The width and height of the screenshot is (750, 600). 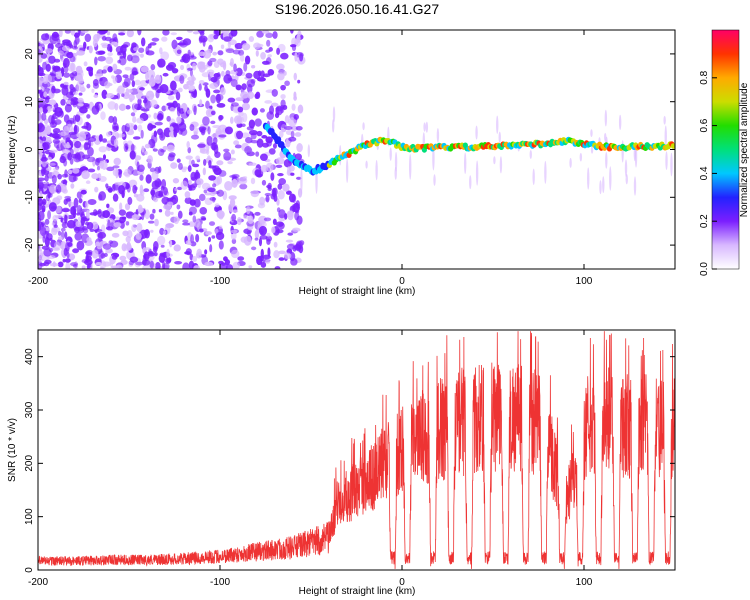 I want to click on colorbar-label: Normalized spectral amplitude, so click(x=744, y=149).